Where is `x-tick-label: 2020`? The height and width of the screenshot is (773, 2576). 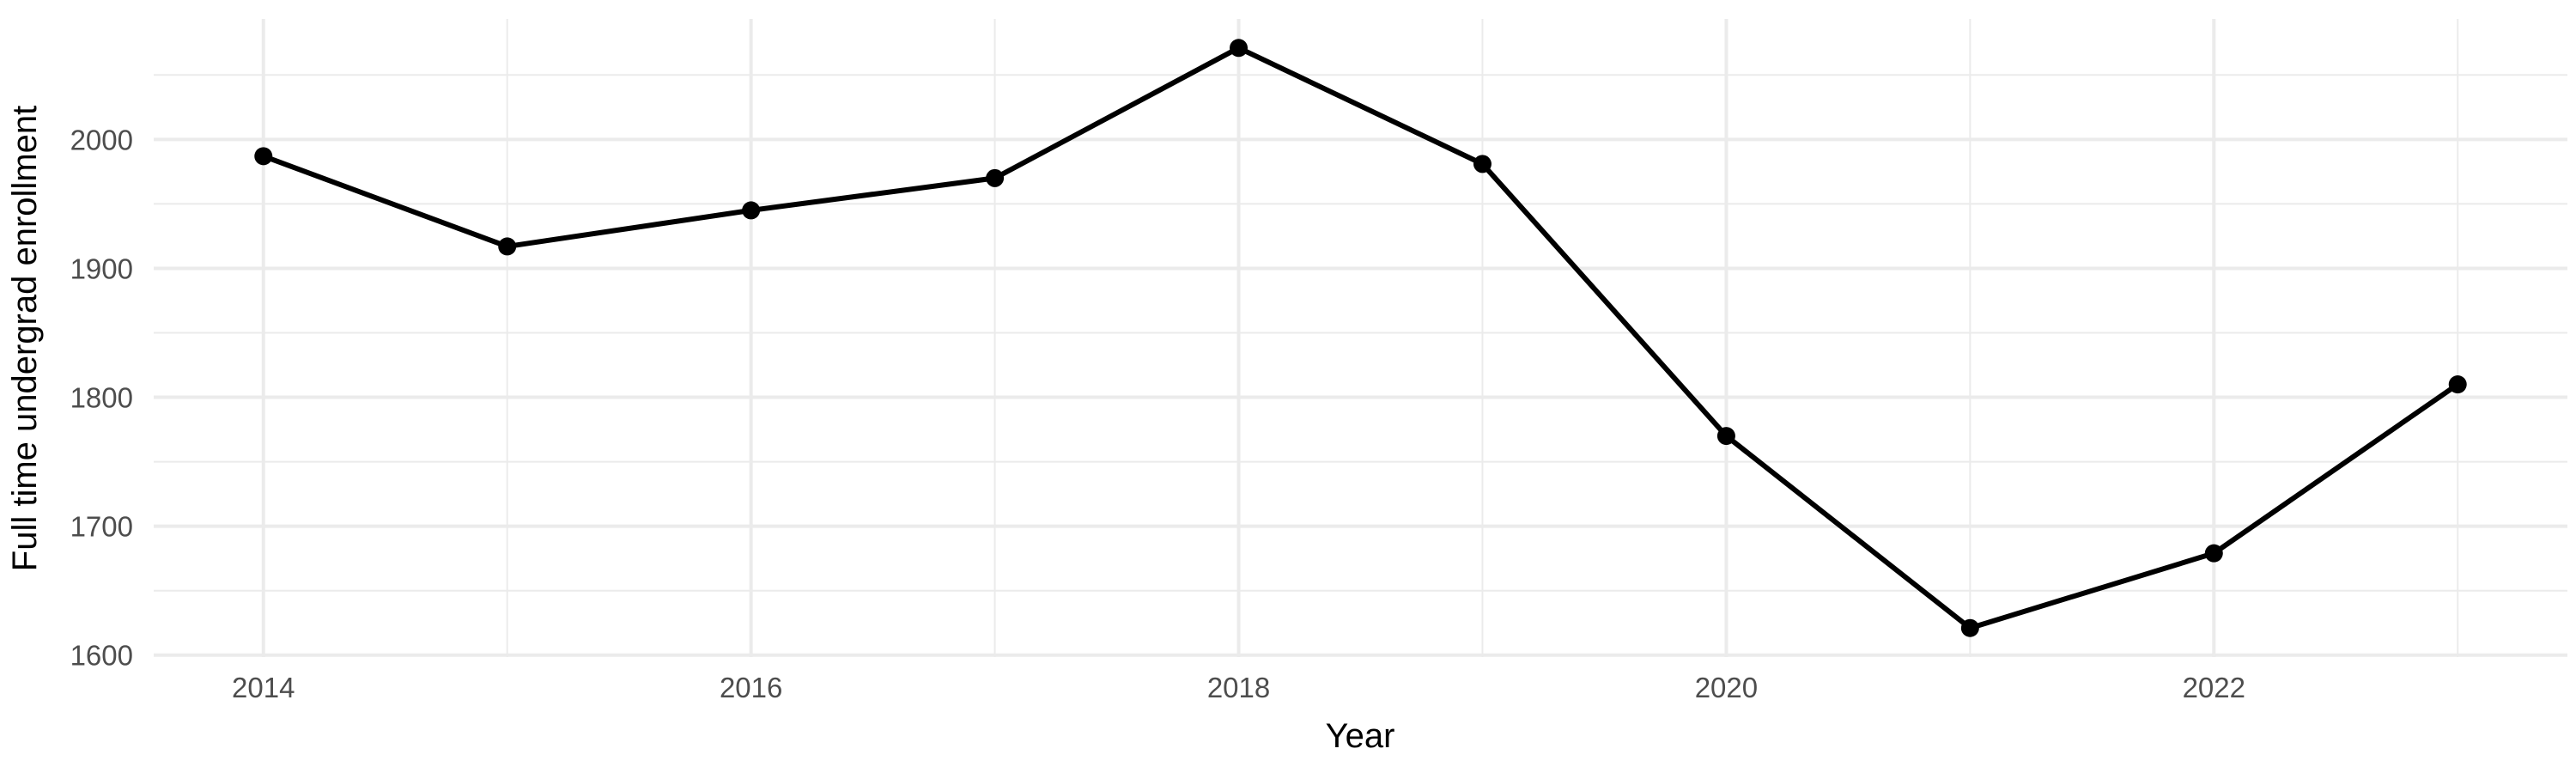 x-tick-label: 2020 is located at coordinates (1726, 687).